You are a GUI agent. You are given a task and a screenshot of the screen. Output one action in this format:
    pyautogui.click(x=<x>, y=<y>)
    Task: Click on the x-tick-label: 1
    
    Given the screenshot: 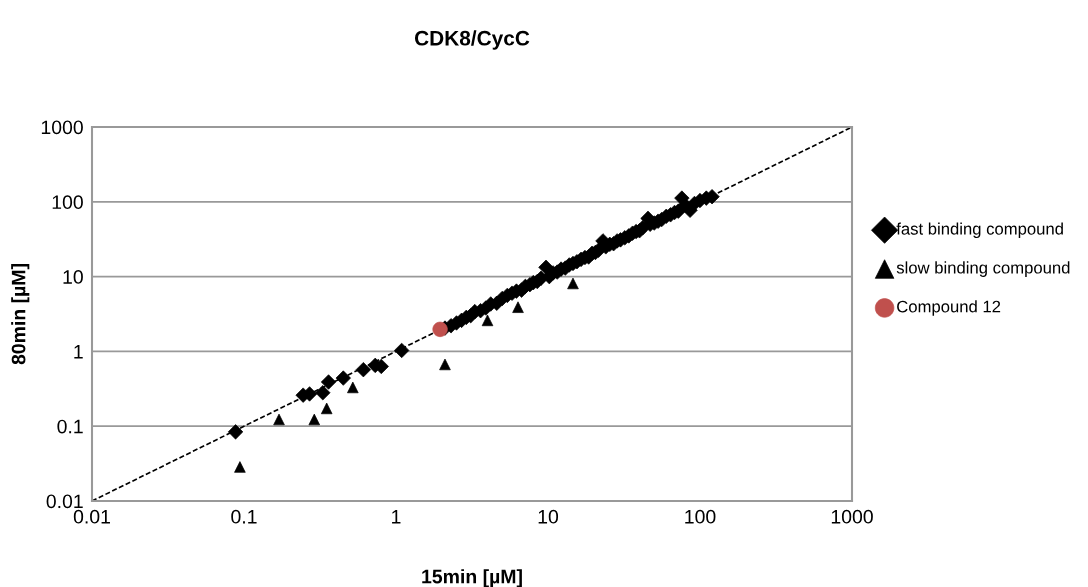 What is the action you would take?
    pyautogui.click(x=396, y=517)
    